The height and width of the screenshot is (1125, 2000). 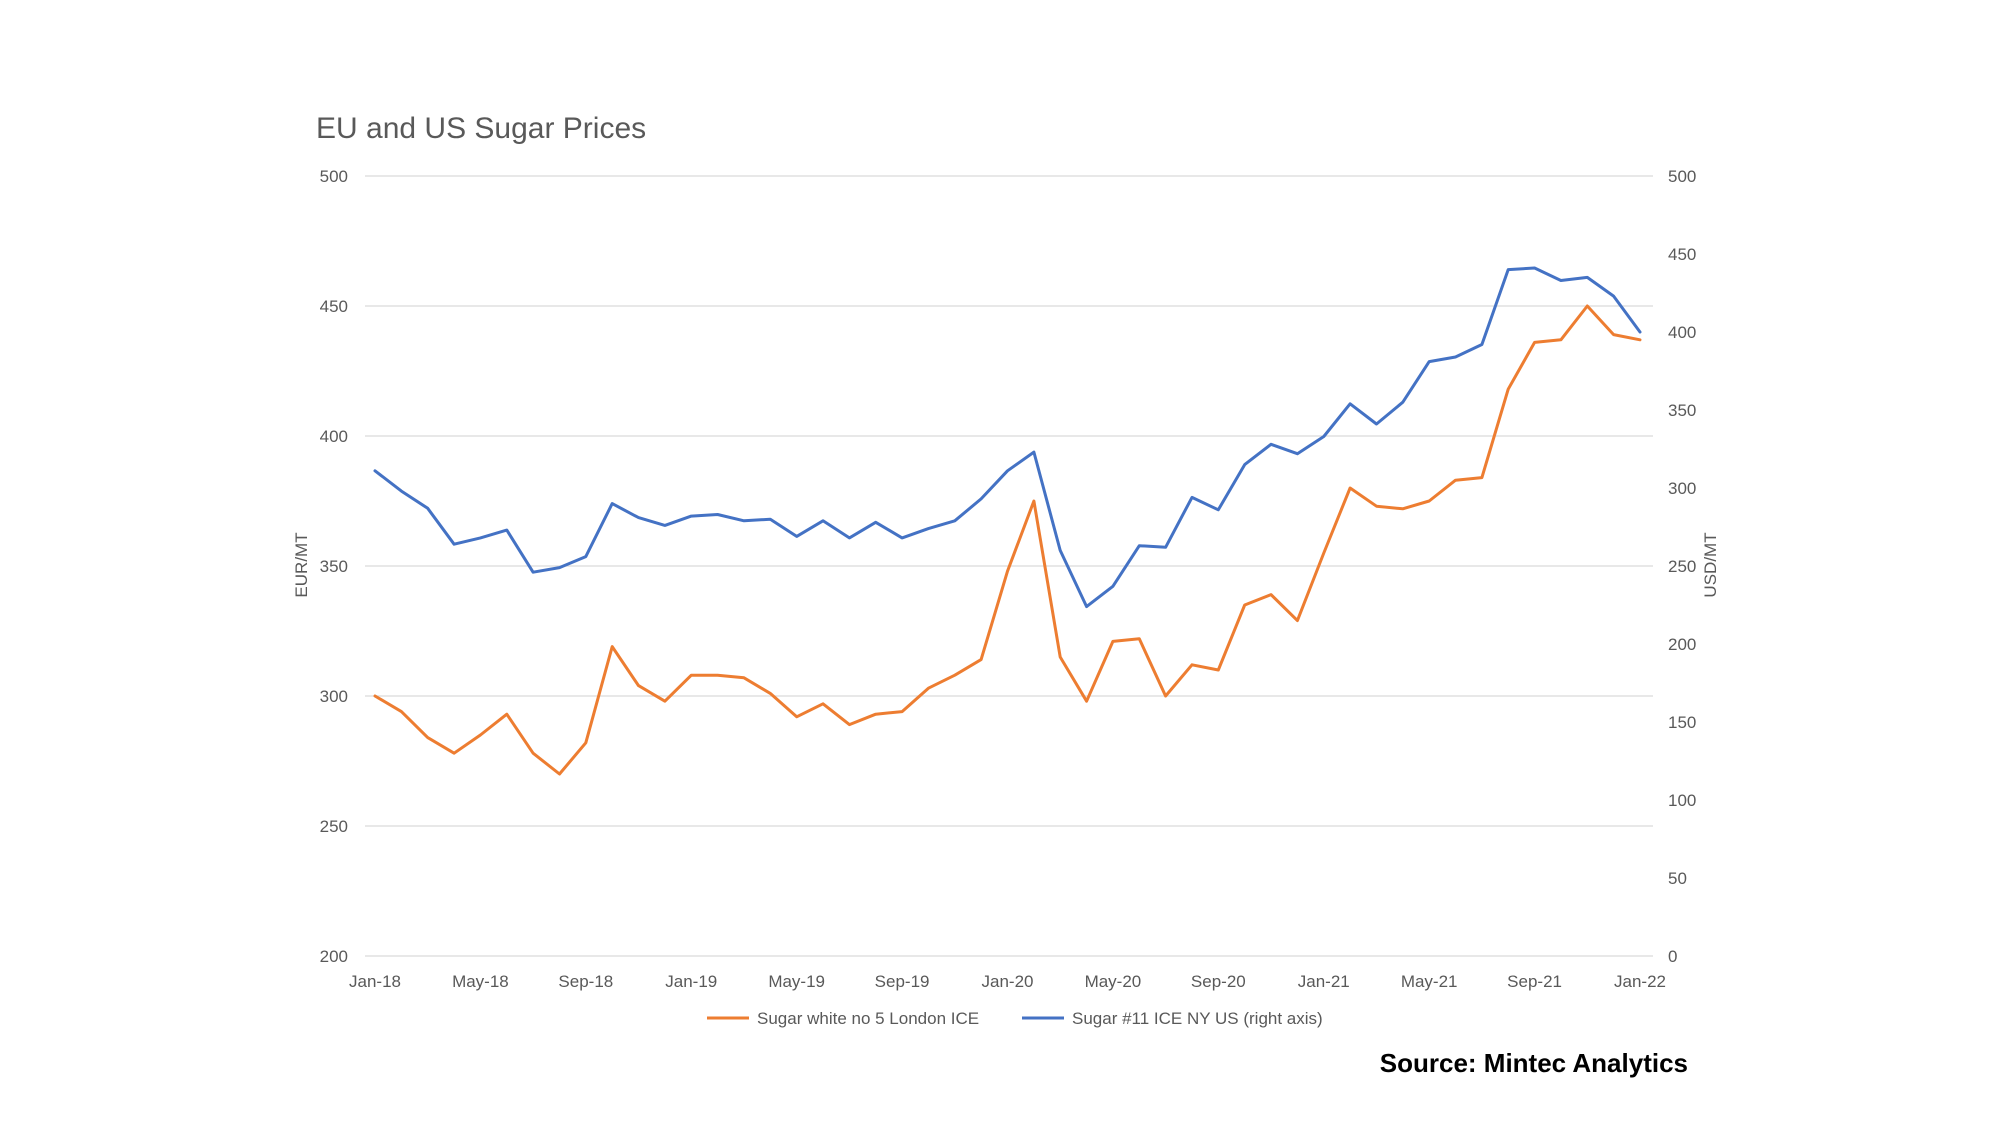 I want to click on right-tick-label: 450, so click(x=1682, y=254).